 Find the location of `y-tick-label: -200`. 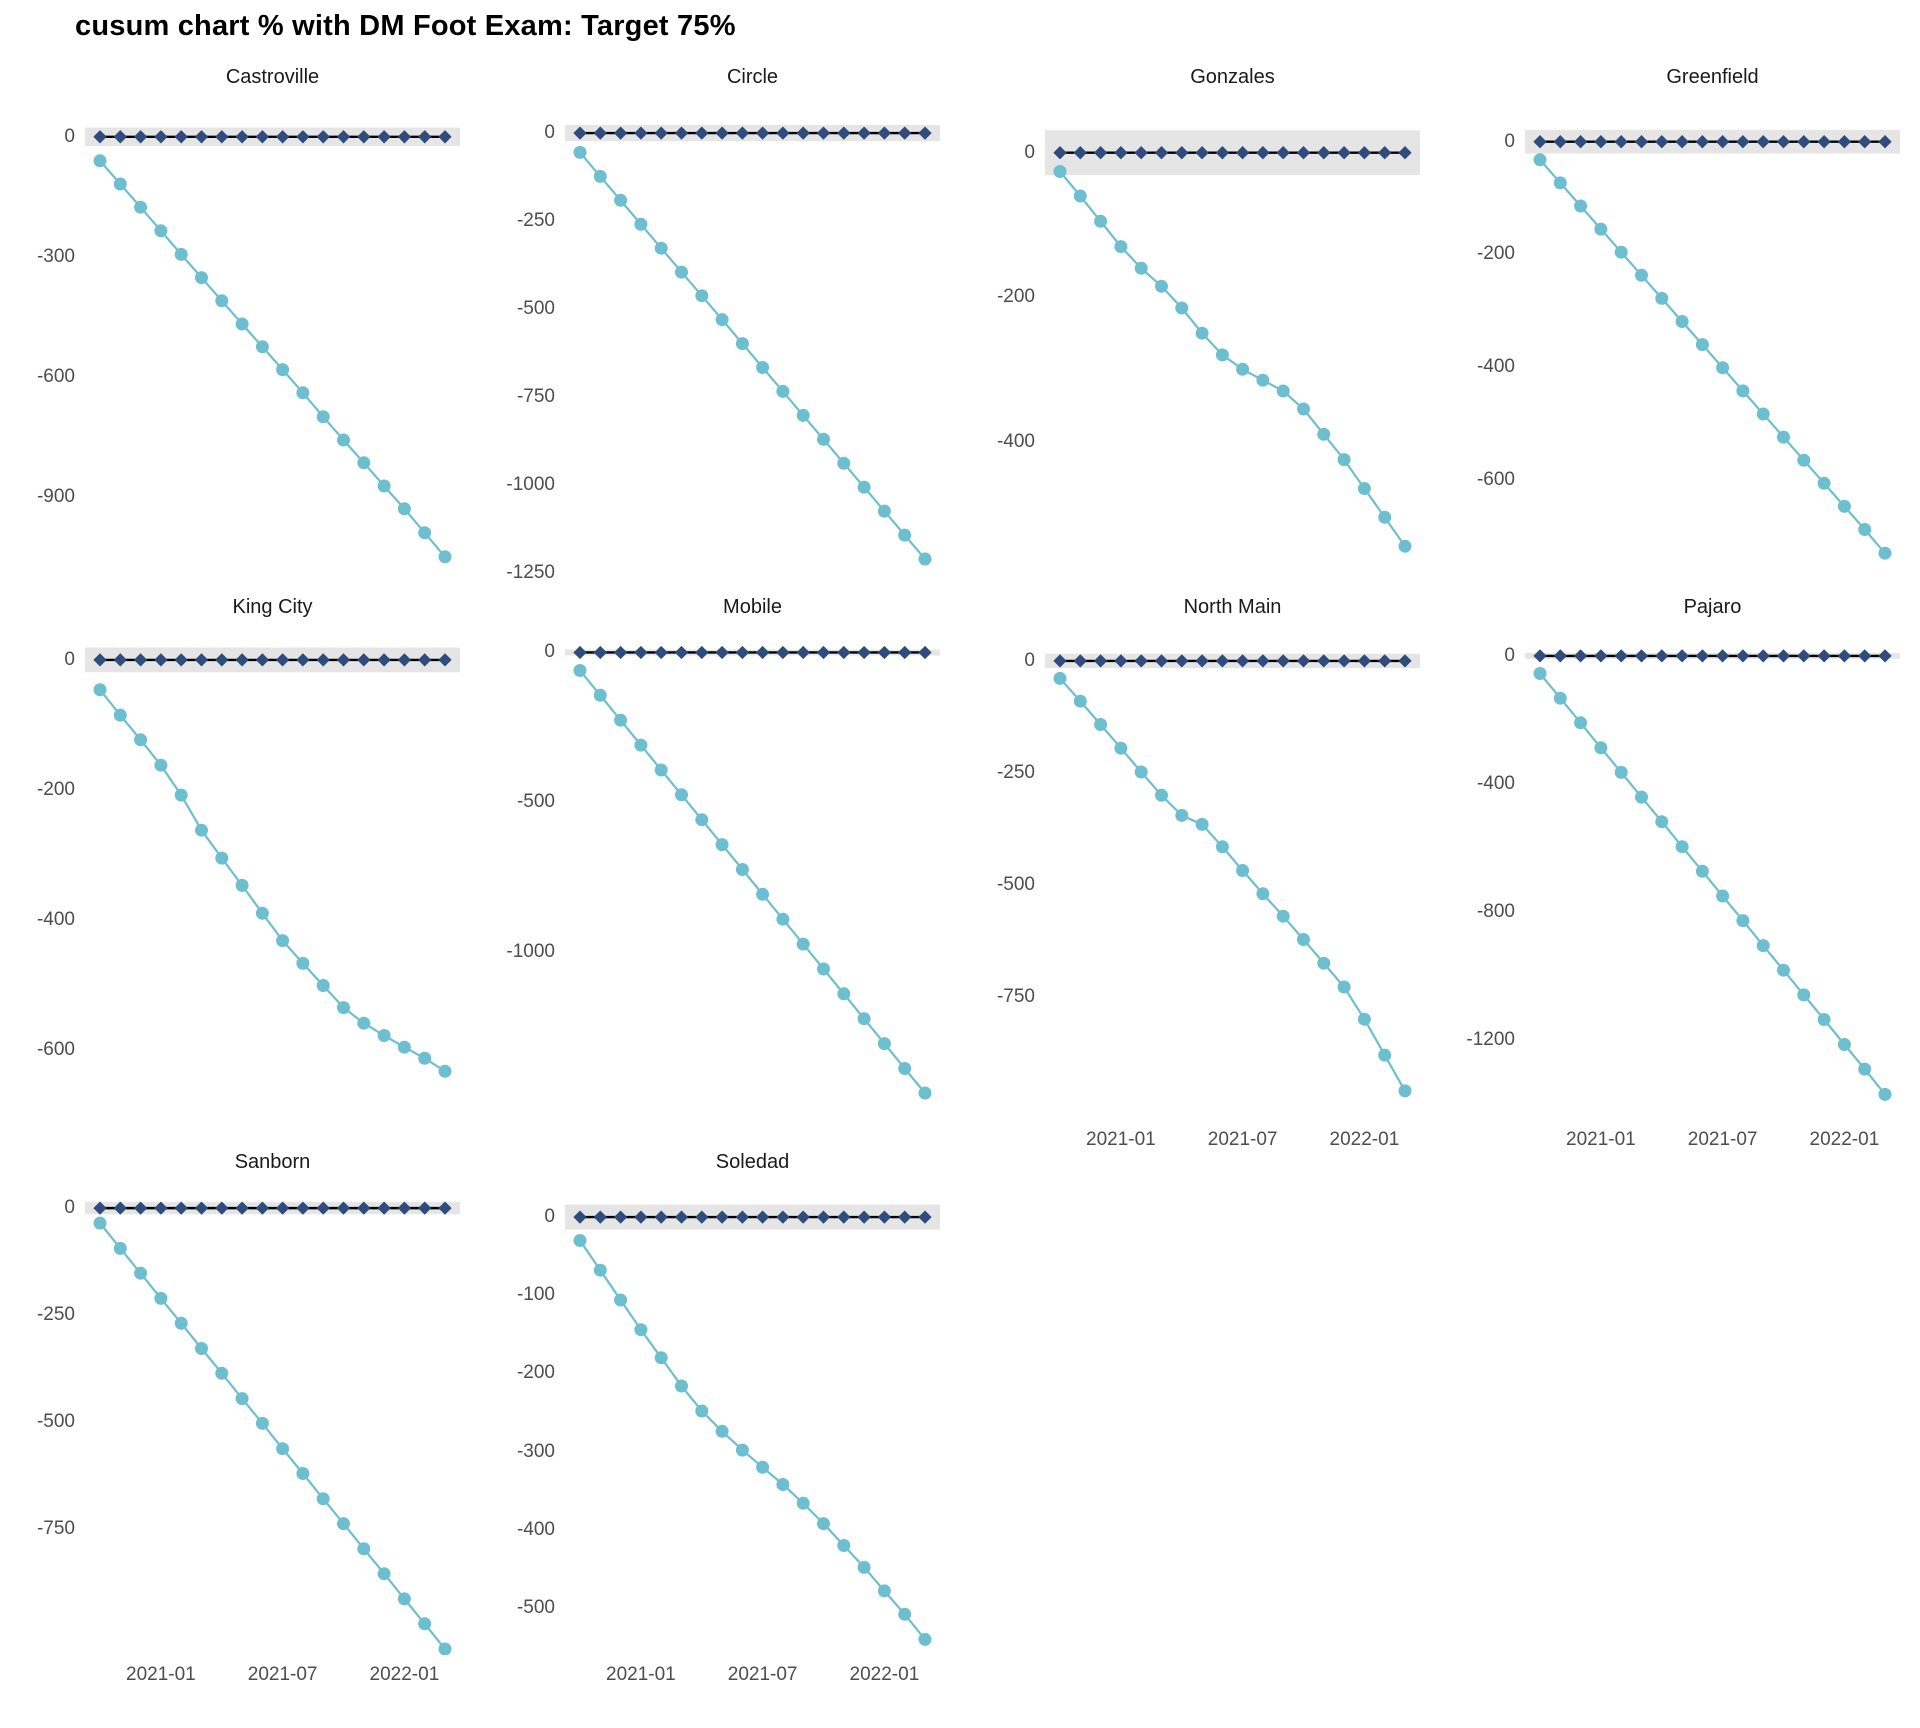

y-tick-label: -200 is located at coordinates (55, 789).